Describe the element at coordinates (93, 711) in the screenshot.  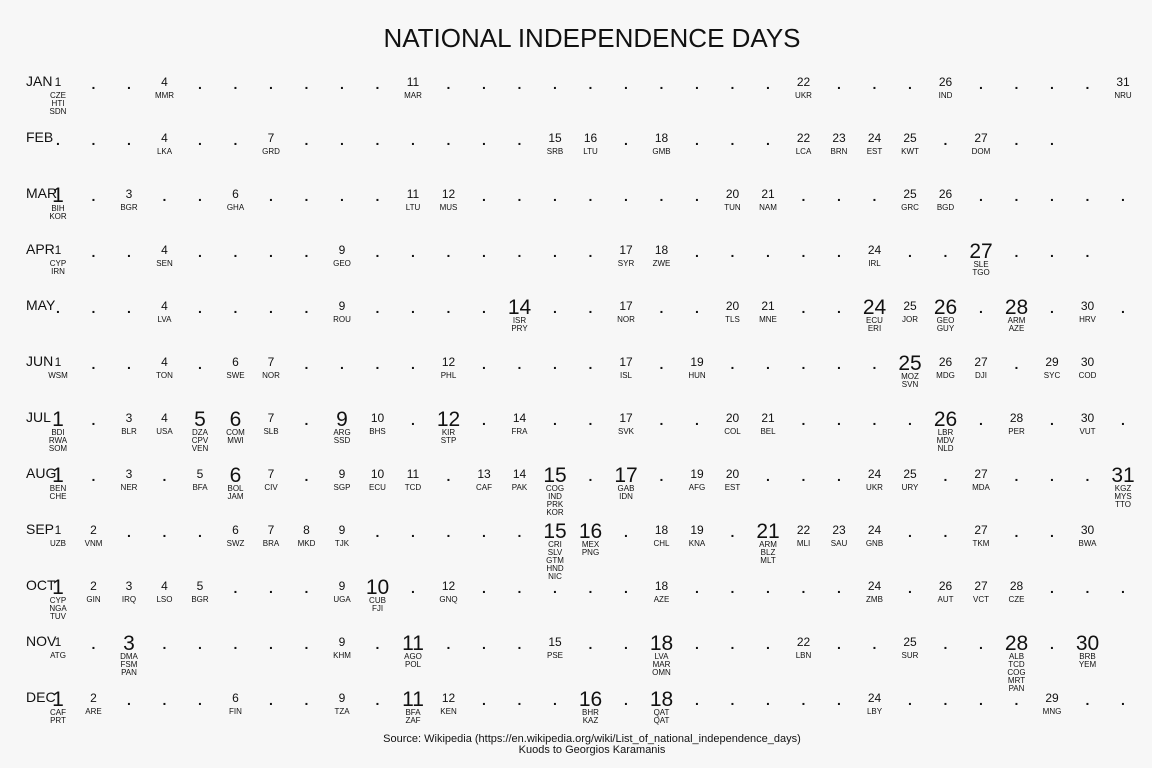
I see `country-code: ARE` at that location.